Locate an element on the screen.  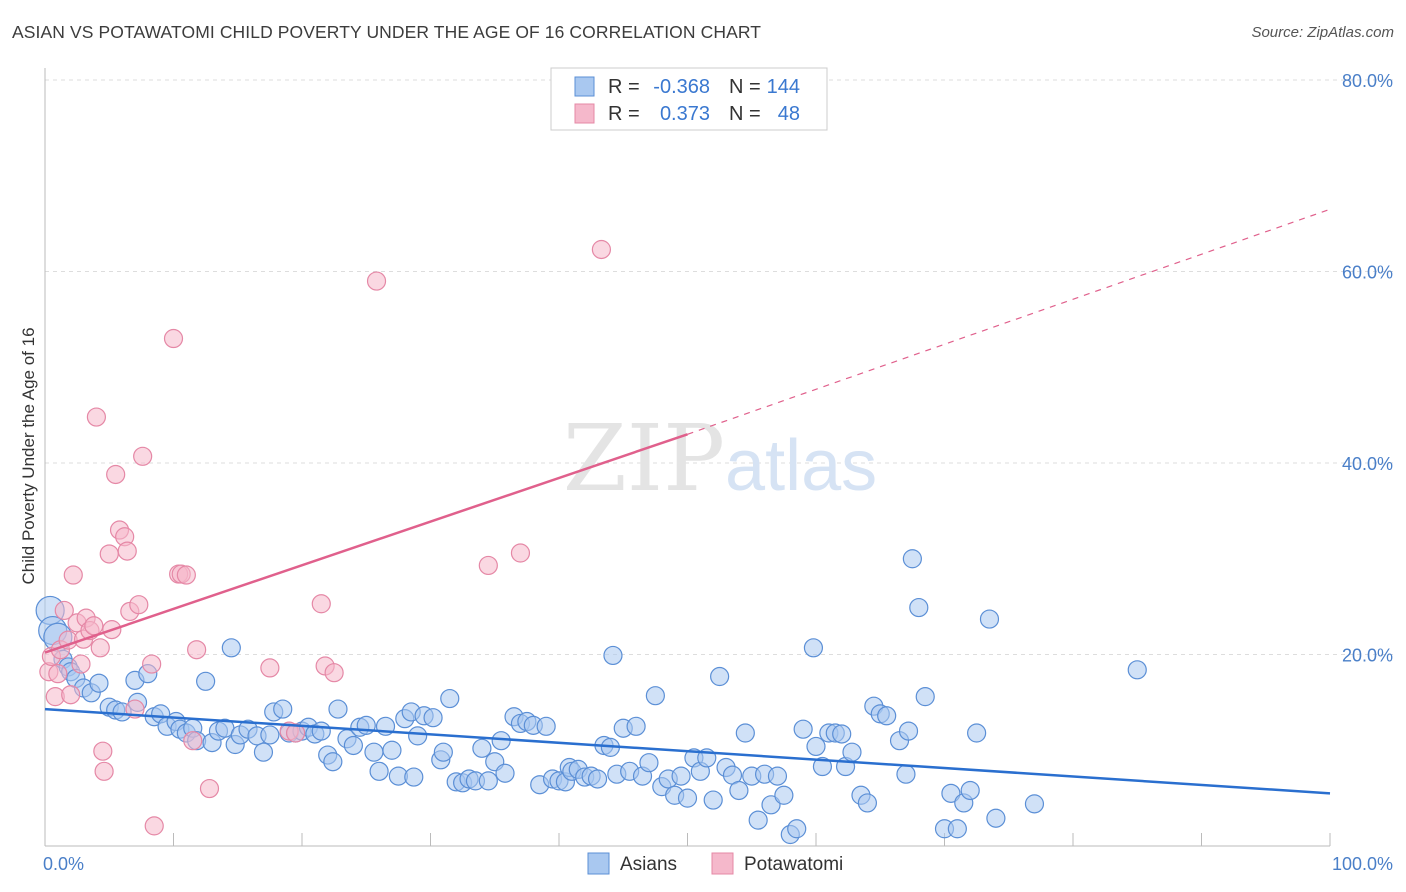
potawatomi-bottom-legend-label: Potawatomi is located at coordinates (793, 864).